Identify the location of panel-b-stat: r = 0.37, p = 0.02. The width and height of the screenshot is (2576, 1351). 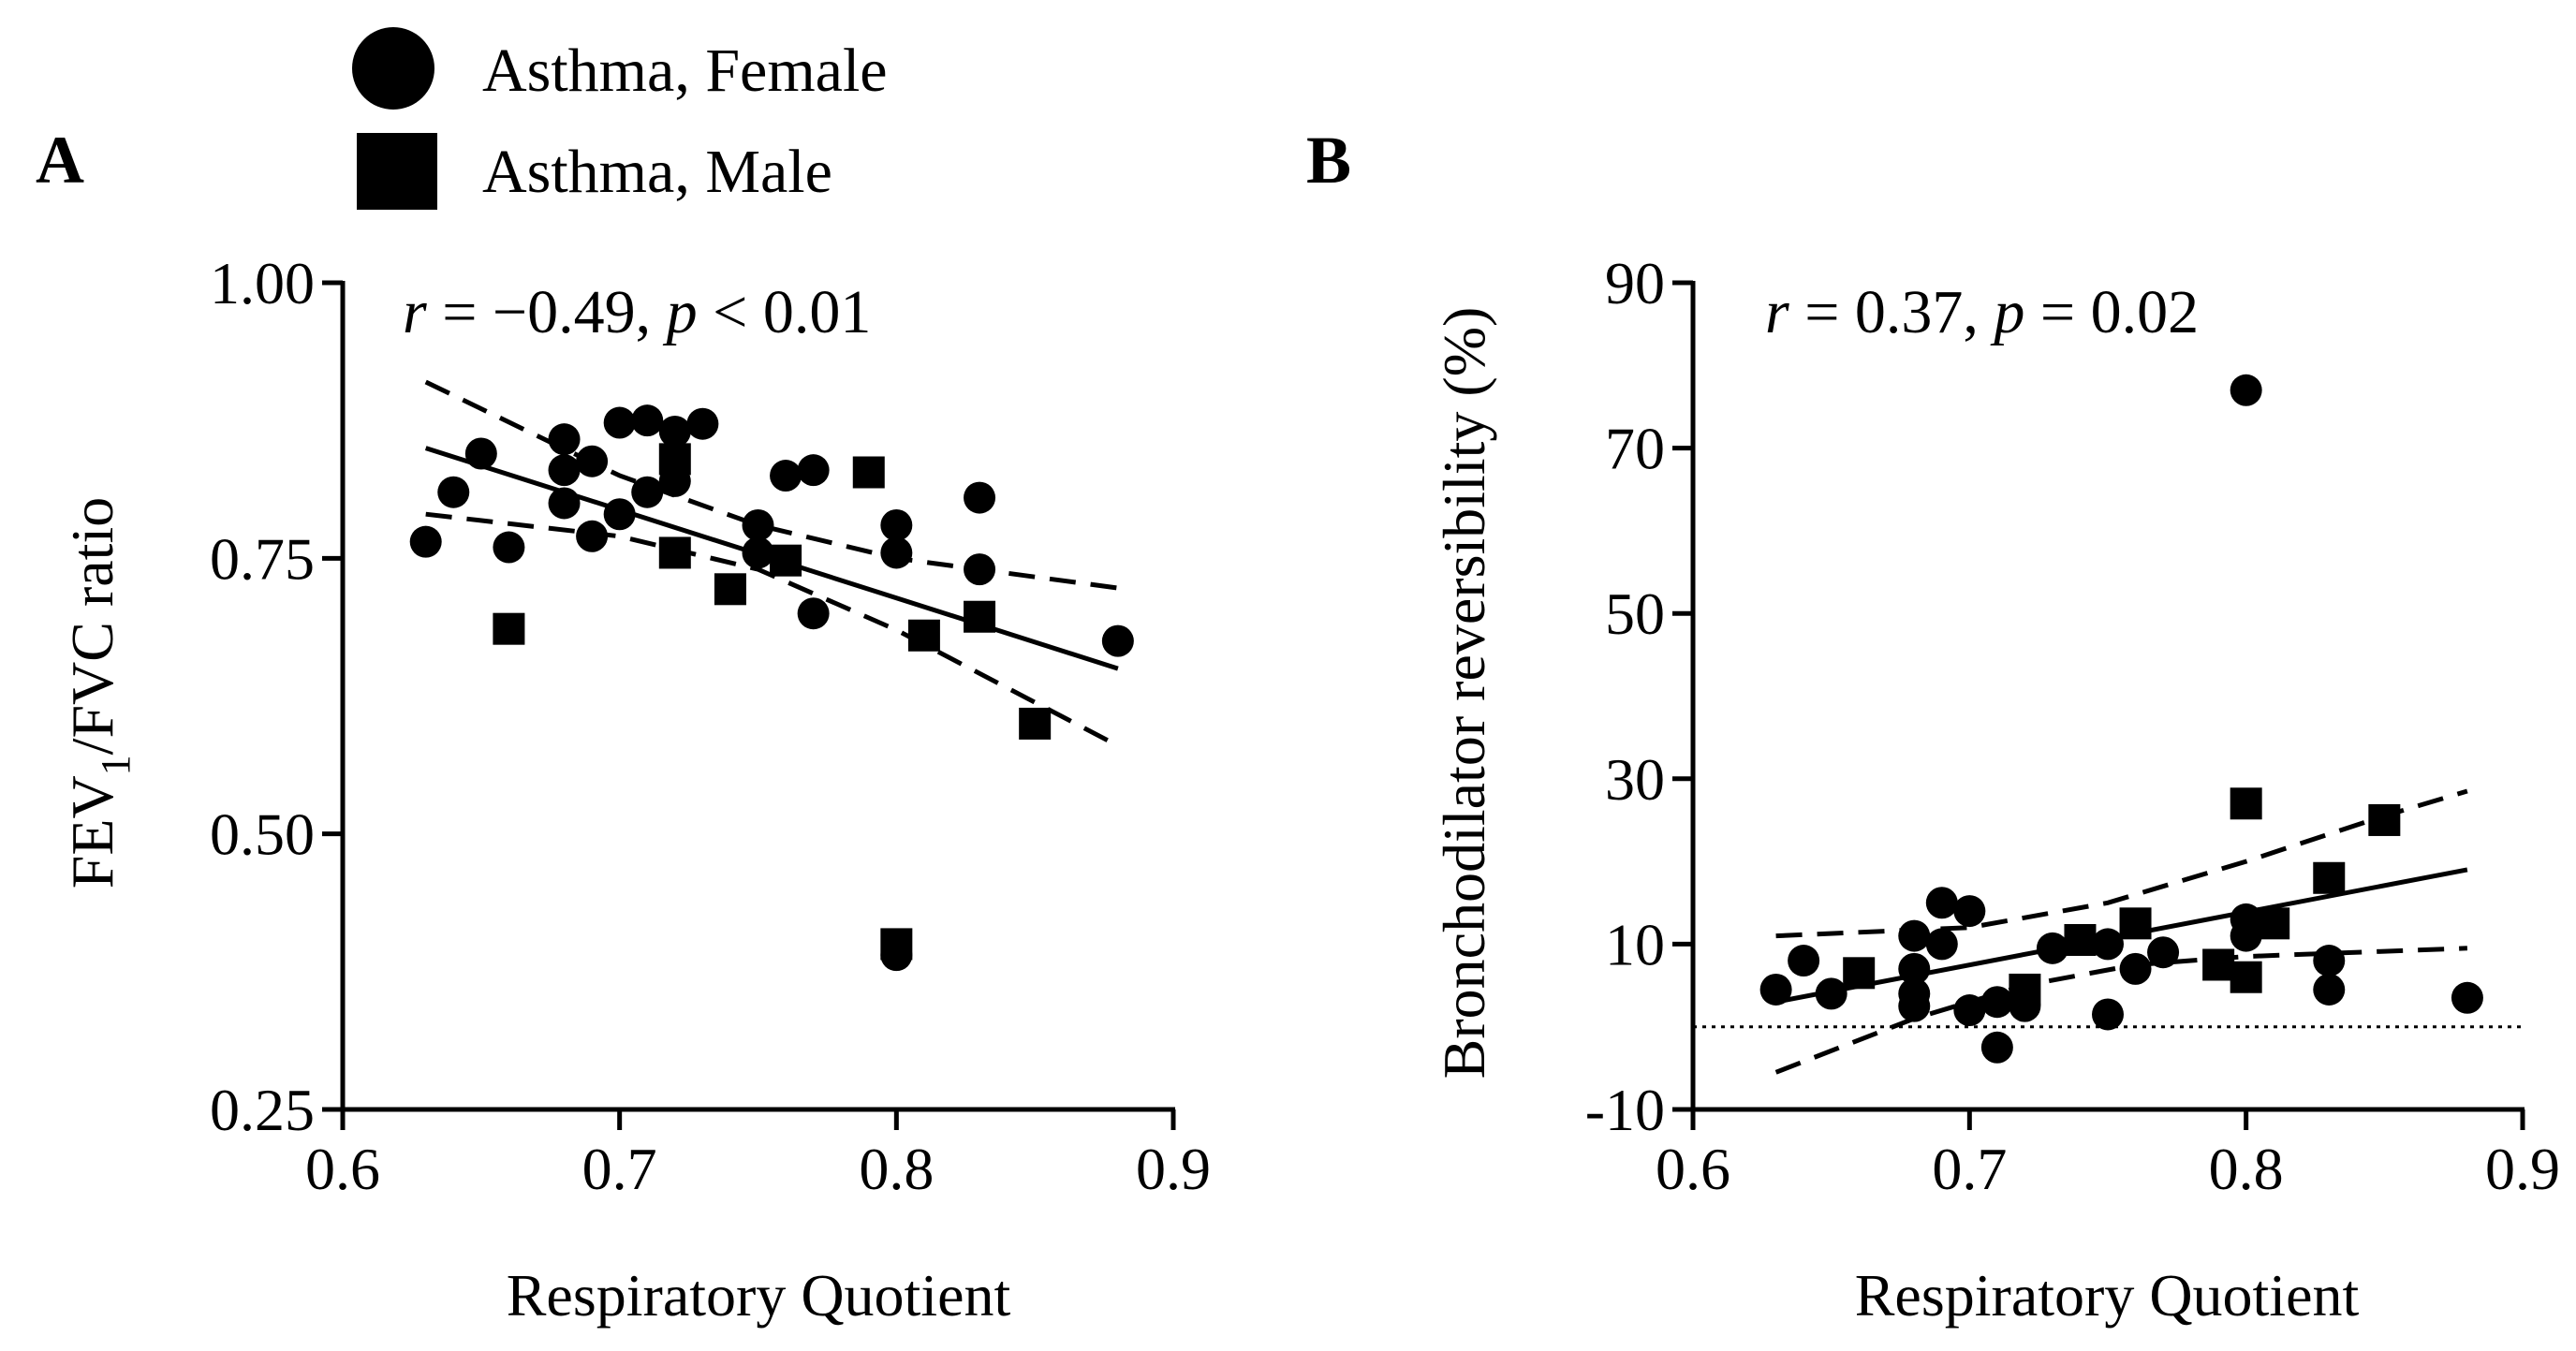
(1982, 312).